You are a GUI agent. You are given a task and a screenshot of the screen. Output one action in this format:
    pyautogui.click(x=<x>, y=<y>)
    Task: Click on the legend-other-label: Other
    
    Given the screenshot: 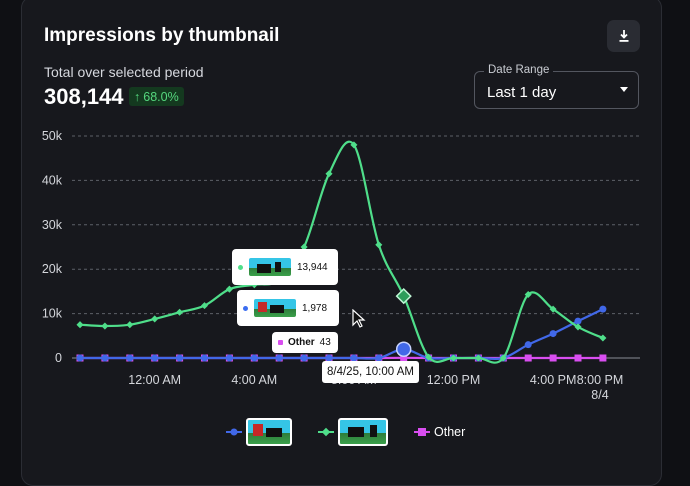 What is the action you would take?
    pyautogui.click(x=449, y=432)
    